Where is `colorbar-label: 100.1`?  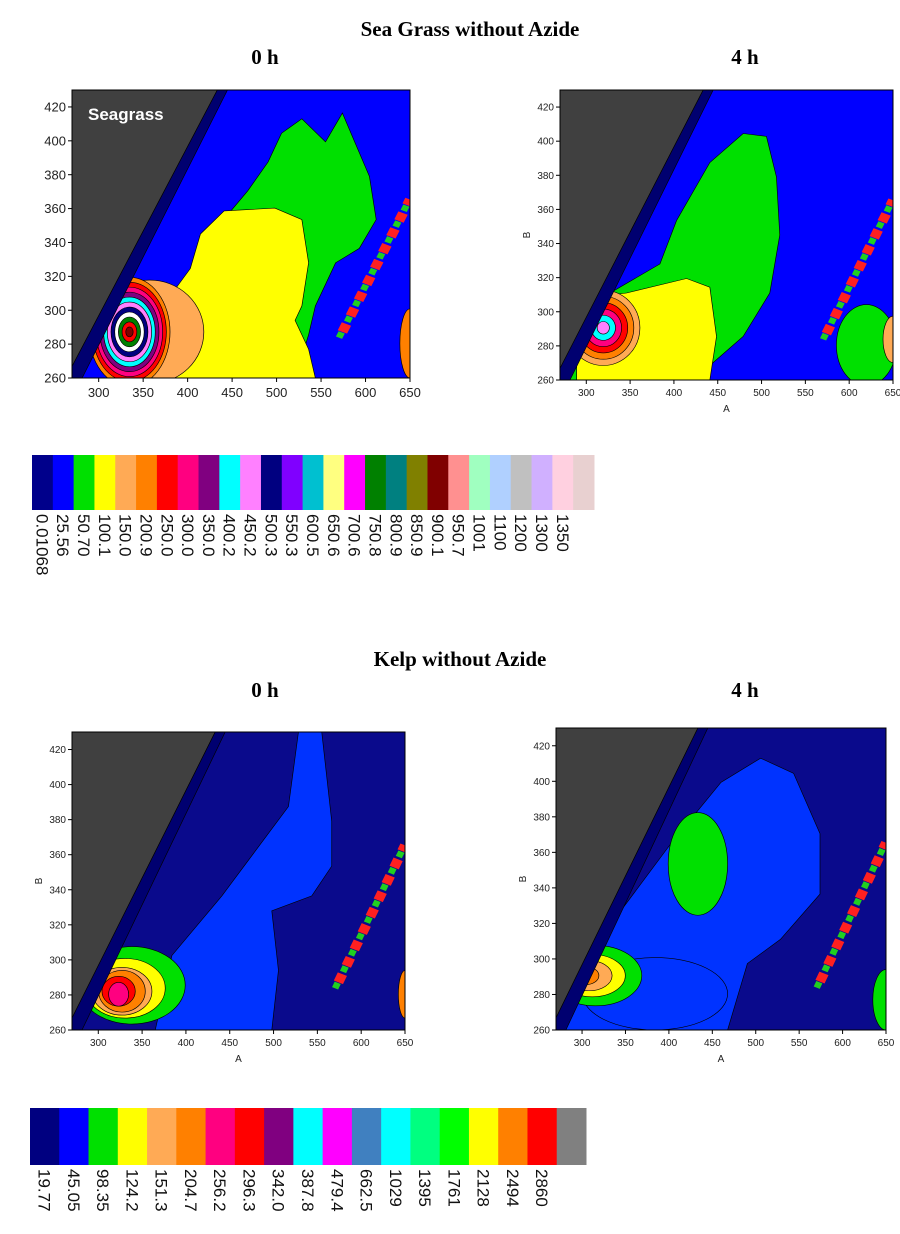
colorbar-label: 100.1 is located at coordinates (104, 535).